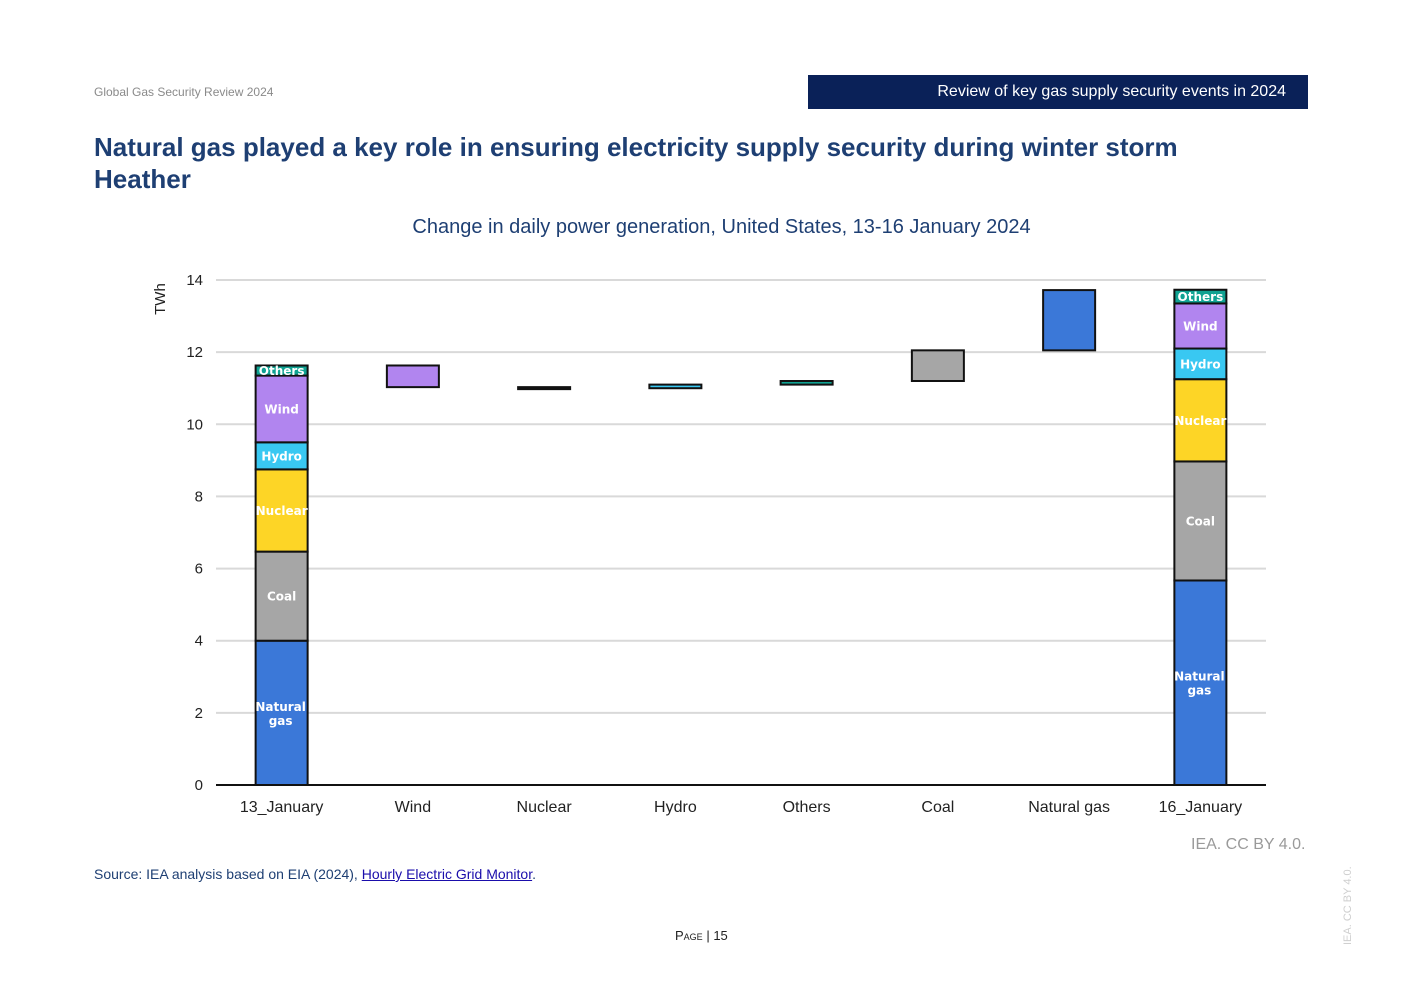 The width and height of the screenshot is (1403, 992). I want to click on y-tick-label: 12, so click(194, 352).